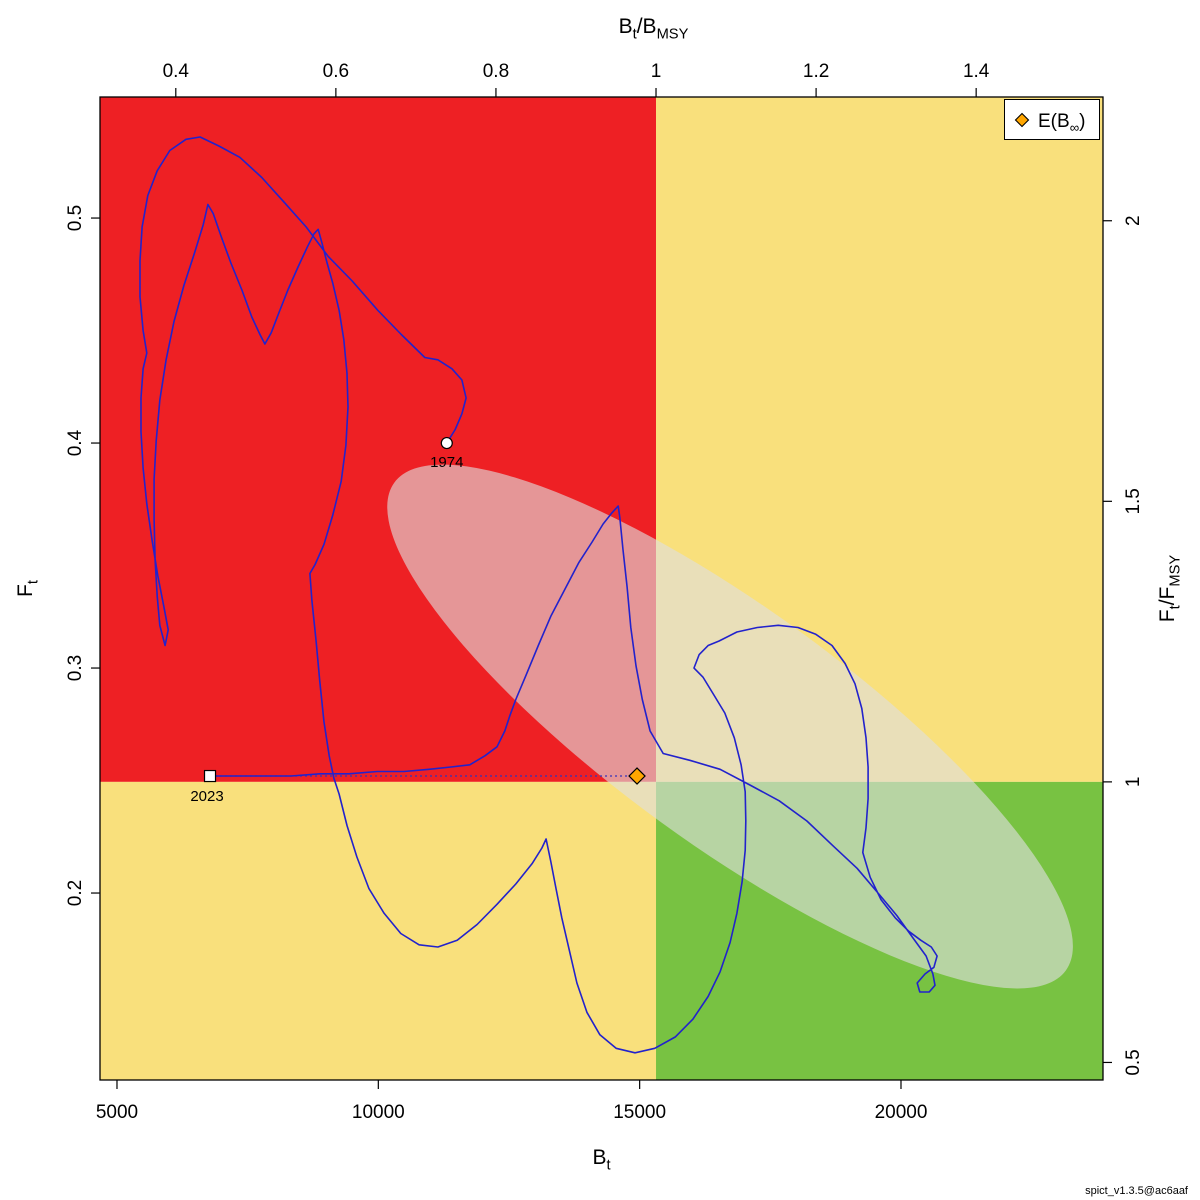 Image resolution: width=1200 pixels, height=1200 pixels. I want to click on quadrant-yellow-bottom-left, so click(378, 930).